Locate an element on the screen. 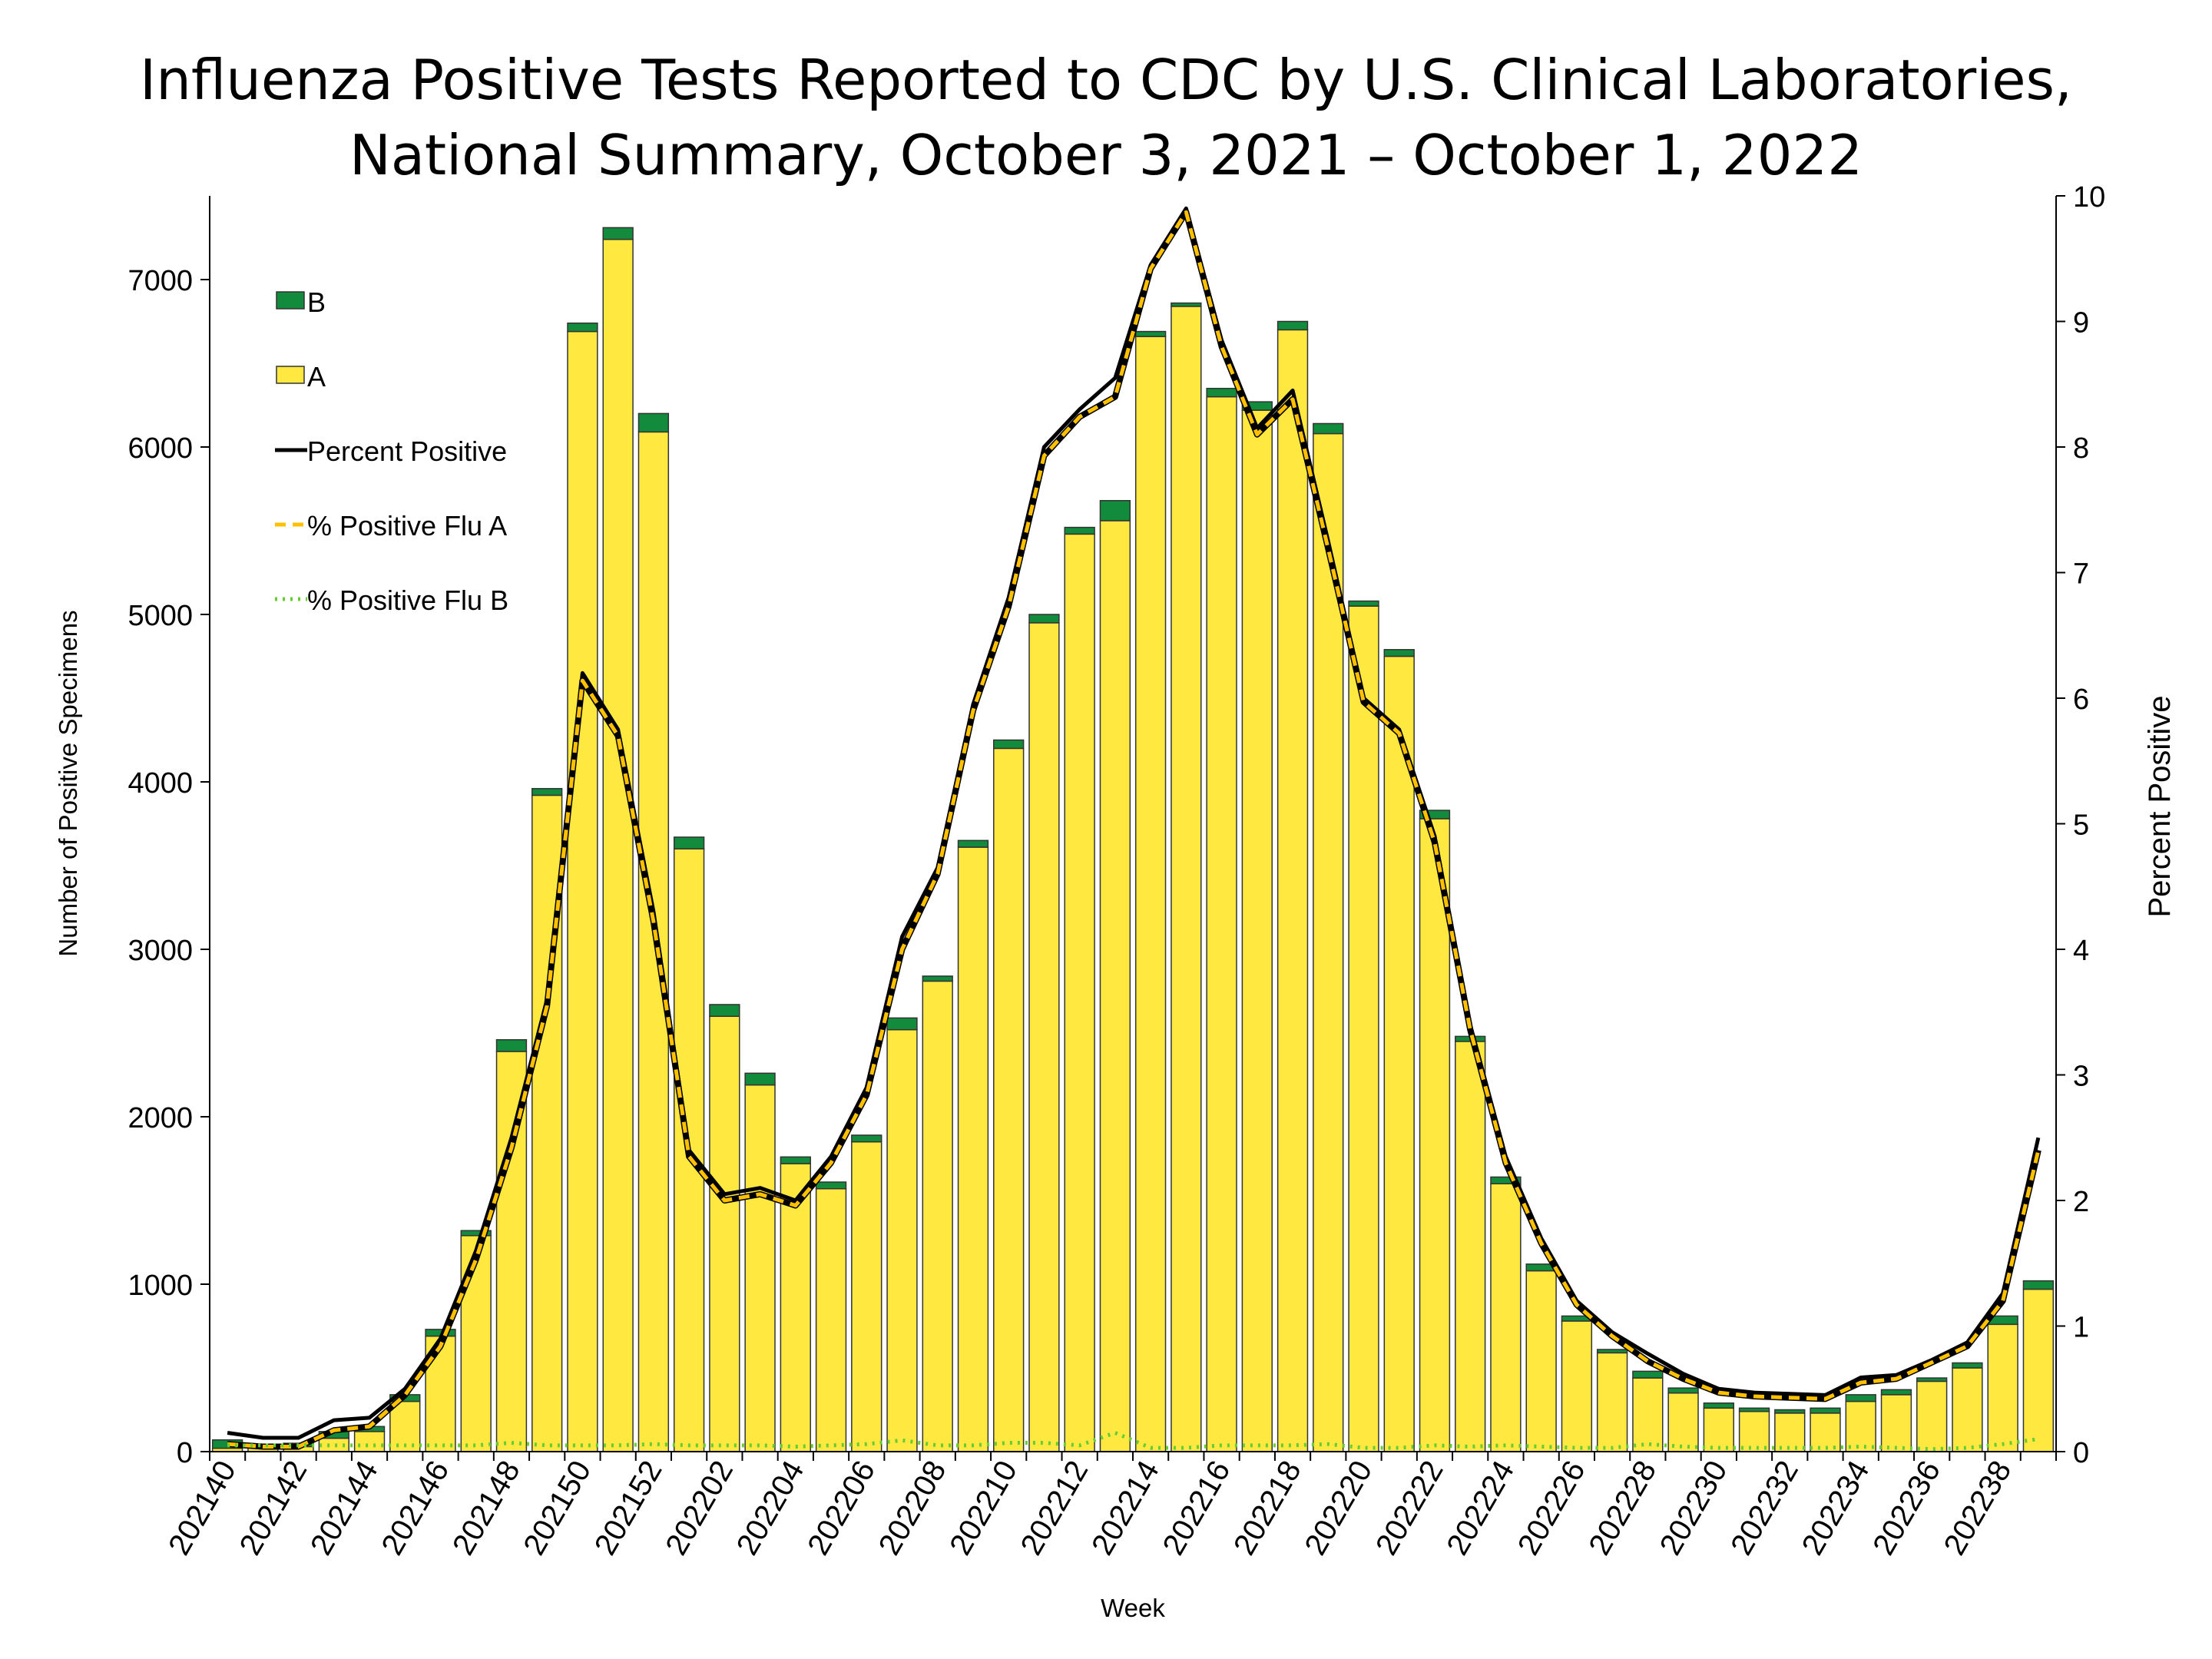 The height and width of the screenshot is (1659, 2212). x-tick-label: 202232 is located at coordinates (1765, 1508).